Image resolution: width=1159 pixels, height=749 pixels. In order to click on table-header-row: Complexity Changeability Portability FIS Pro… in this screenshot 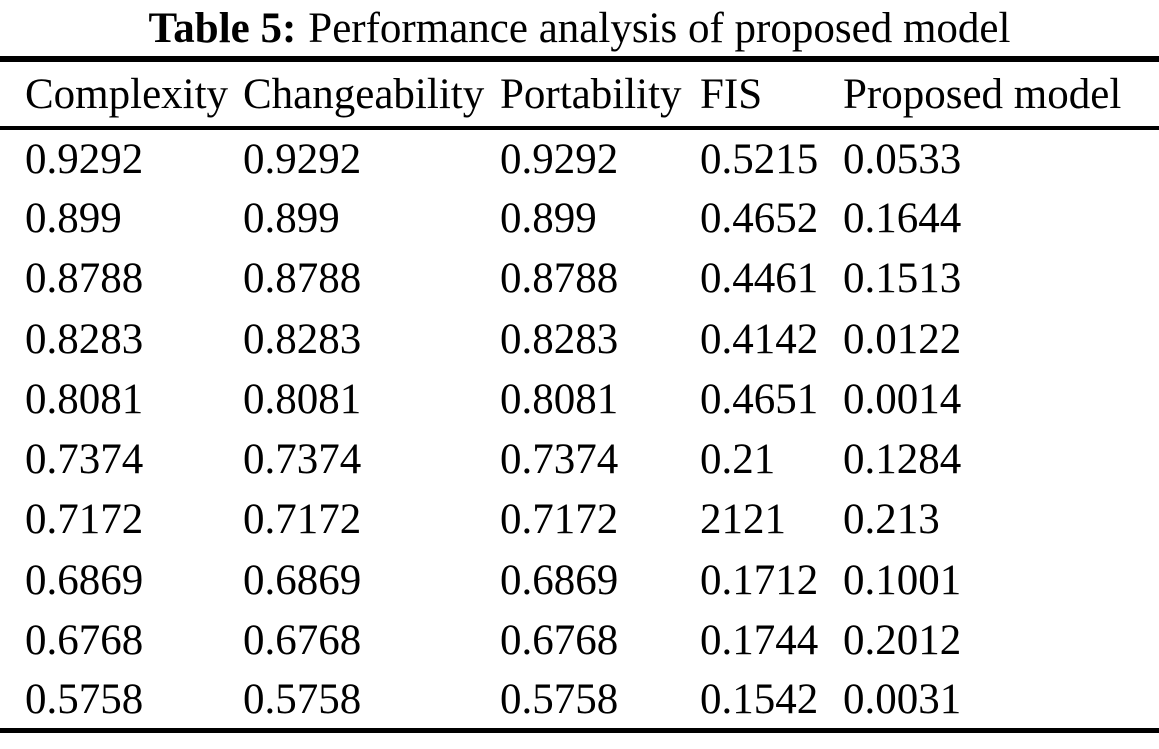, I will do `click(579, 93)`.